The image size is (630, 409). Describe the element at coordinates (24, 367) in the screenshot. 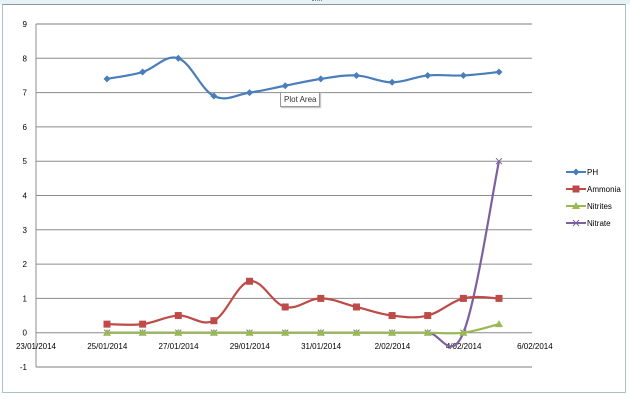

I see `y-tick-label: -1` at that location.